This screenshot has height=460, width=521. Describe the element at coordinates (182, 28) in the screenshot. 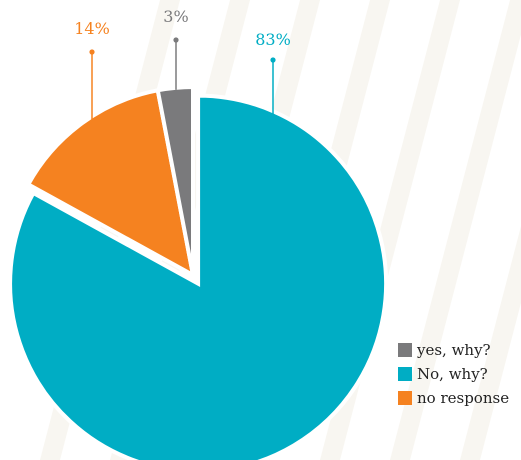

I see `value-labels: 83% 14% 3%` at that location.